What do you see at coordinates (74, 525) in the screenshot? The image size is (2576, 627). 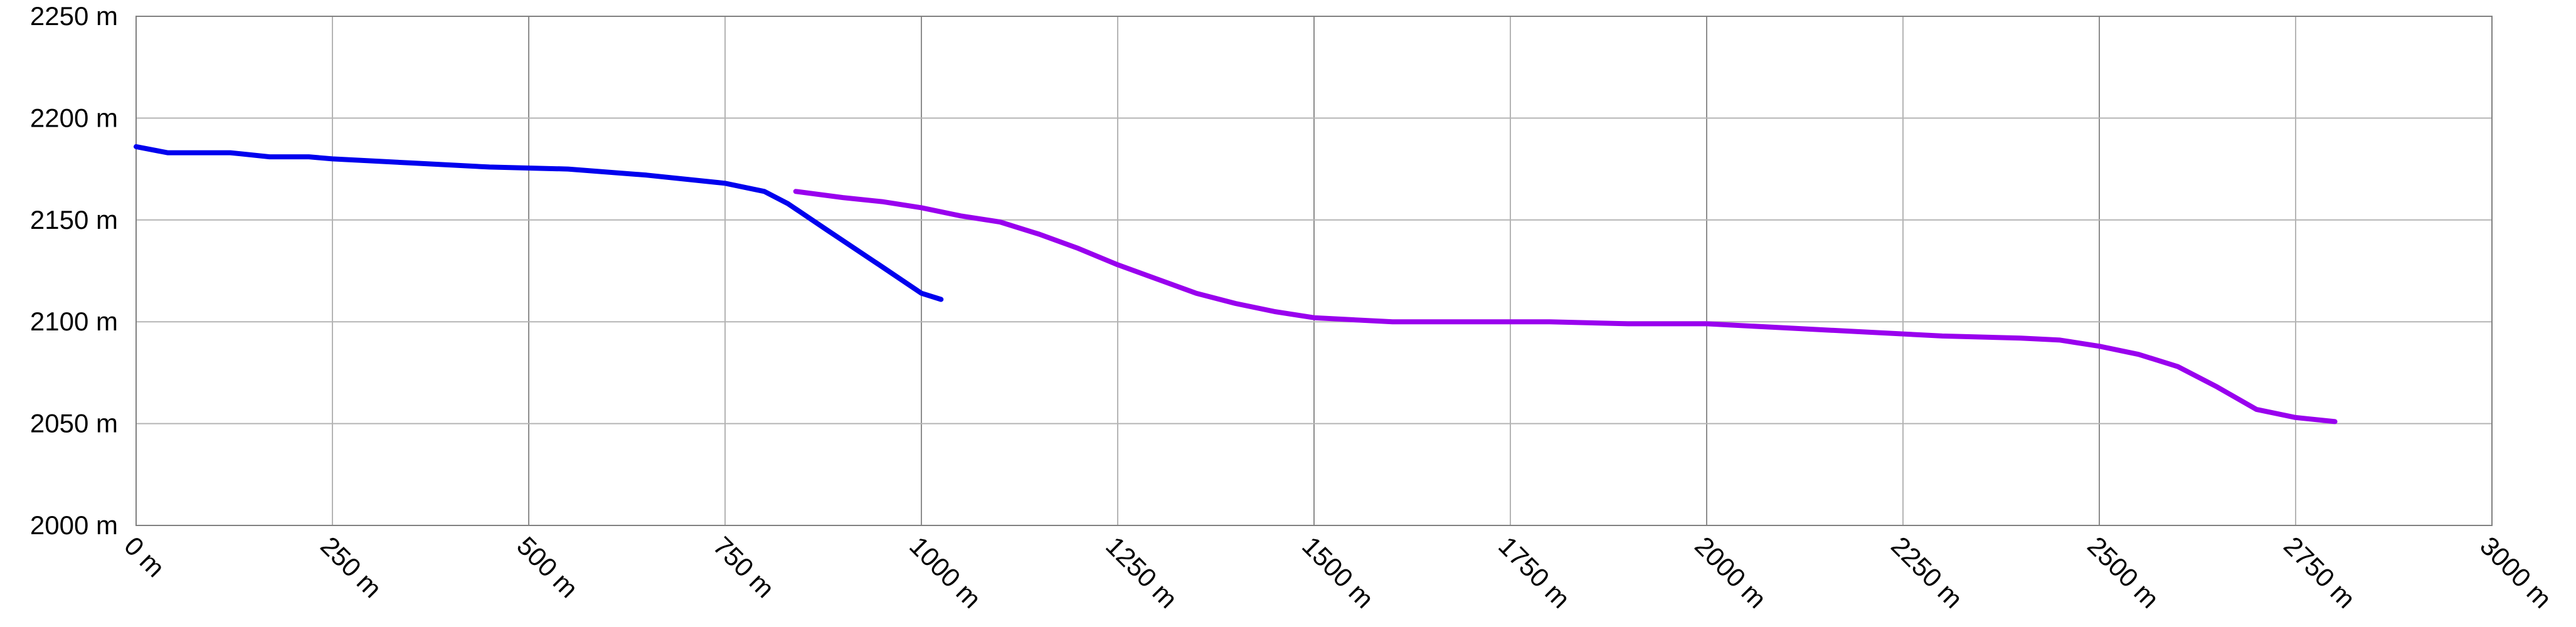 I see `y-tick-label: 2000 m` at bounding box center [74, 525].